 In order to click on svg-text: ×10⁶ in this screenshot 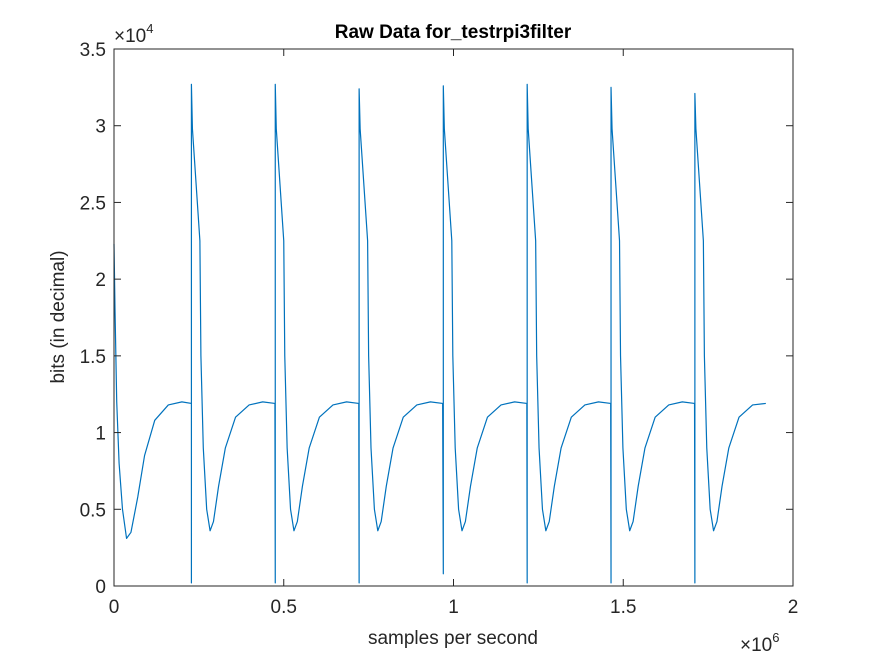, I will do `click(759, 643)`.